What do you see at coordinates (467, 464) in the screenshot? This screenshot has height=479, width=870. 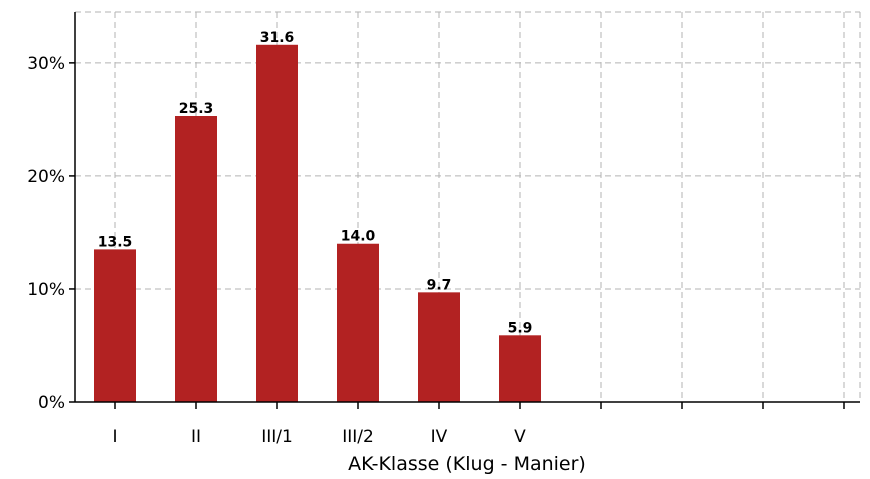 I see `x-axis-label: AK-Klasse (Klug - Manier)` at bounding box center [467, 464].